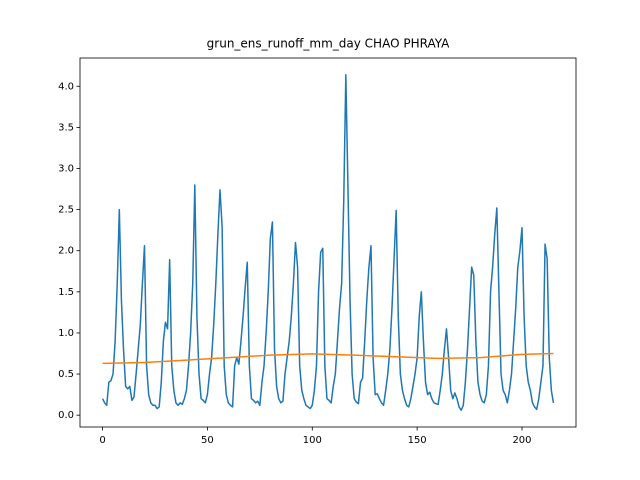 The height and width of the screenshot is (480, 640). What do you see at coordinates (102, 440) in the screenshot?
I see `x-tick-label: 0` at bounding box center [102, 440].